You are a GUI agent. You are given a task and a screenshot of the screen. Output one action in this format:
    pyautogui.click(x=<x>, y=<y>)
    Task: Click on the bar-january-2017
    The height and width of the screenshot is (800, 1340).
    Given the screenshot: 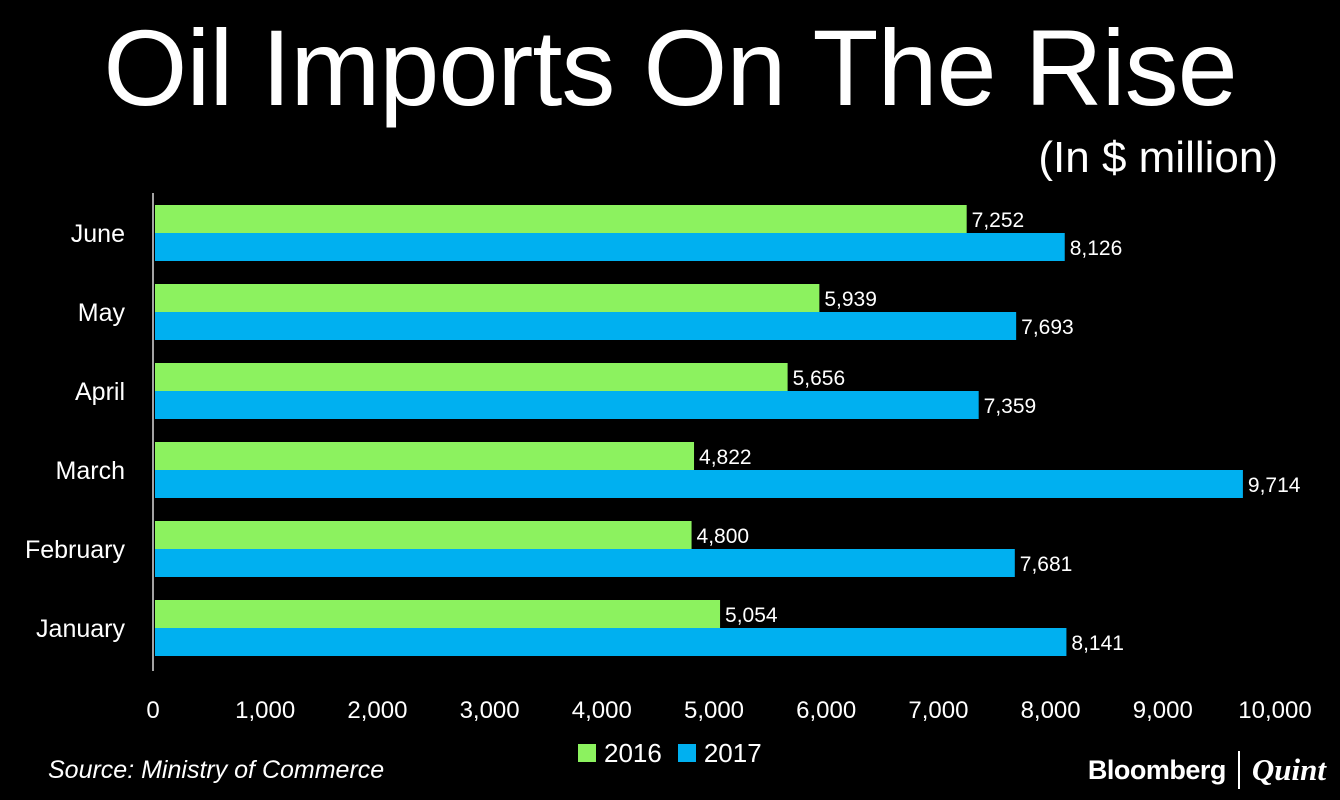 What is the action you would take?
    pyautogui.click(x=611, y=642)
    